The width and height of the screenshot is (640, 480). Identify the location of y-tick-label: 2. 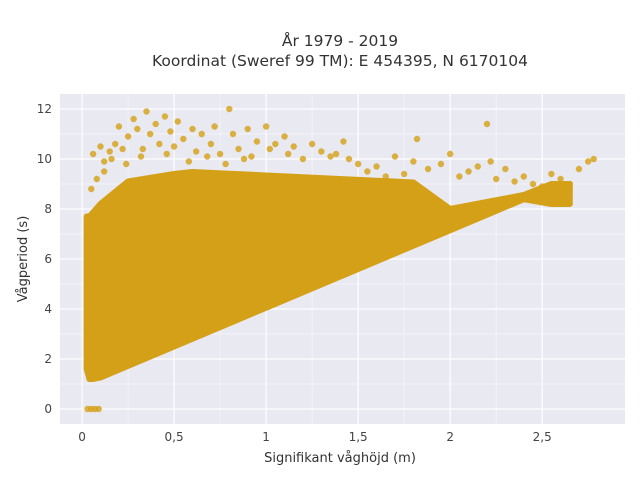
(48, 359).